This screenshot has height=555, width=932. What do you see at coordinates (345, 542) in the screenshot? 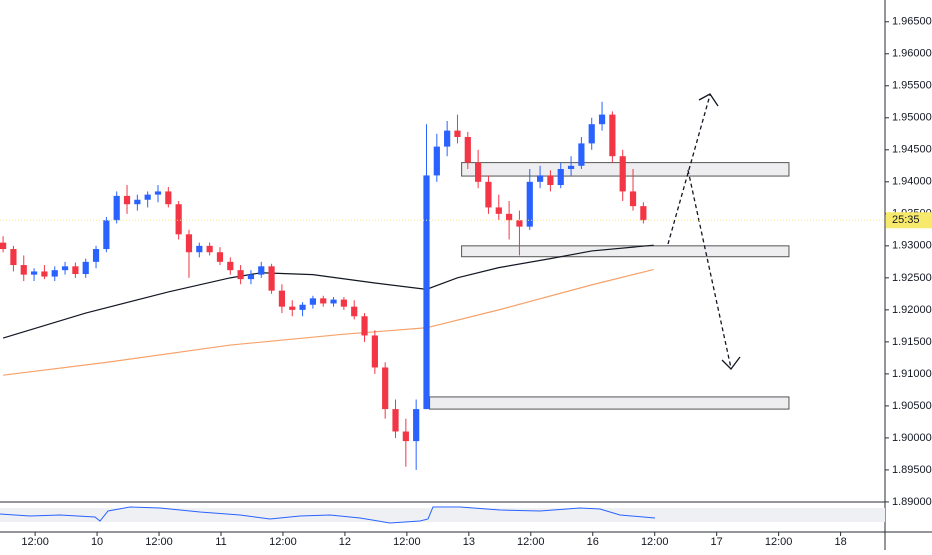
I see `x-tick-label: 12` at bounding box center [345, 542].